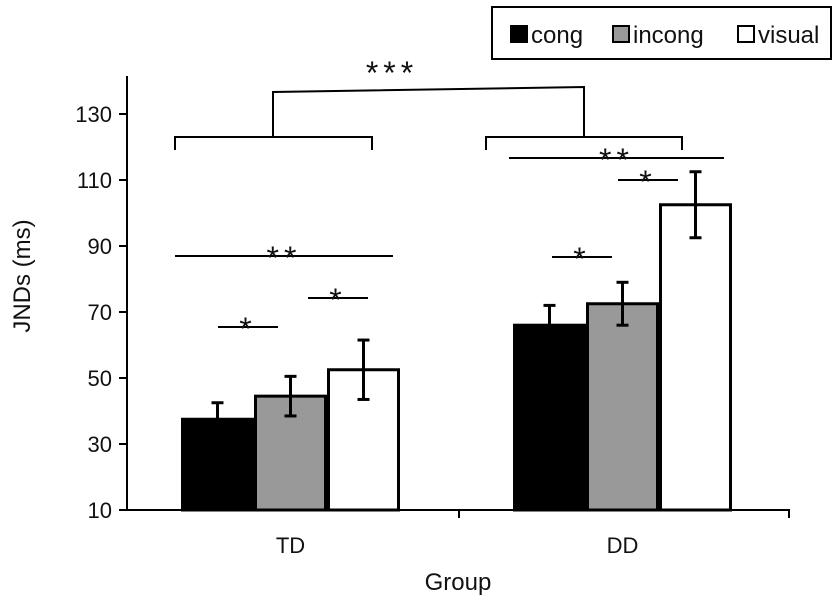 The height and width of the screenshot is (599, 832). Describe the element at coordinates (94, 180) in the screenshot. I see `y-tick-label: 110` at that location.